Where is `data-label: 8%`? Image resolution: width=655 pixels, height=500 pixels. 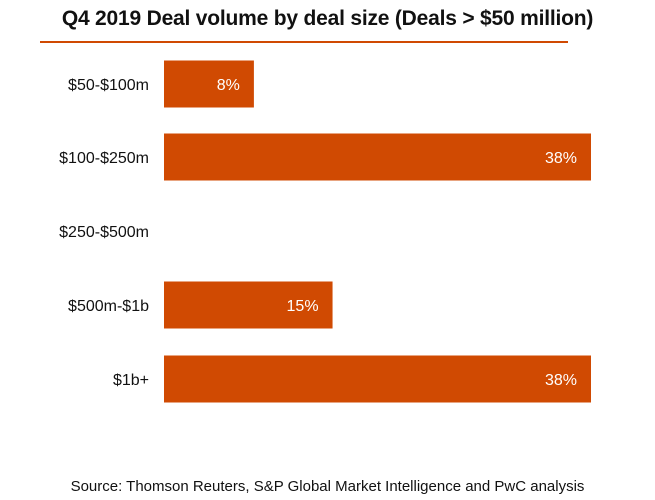
data-label: 8% is located at coordinates (228, 85).